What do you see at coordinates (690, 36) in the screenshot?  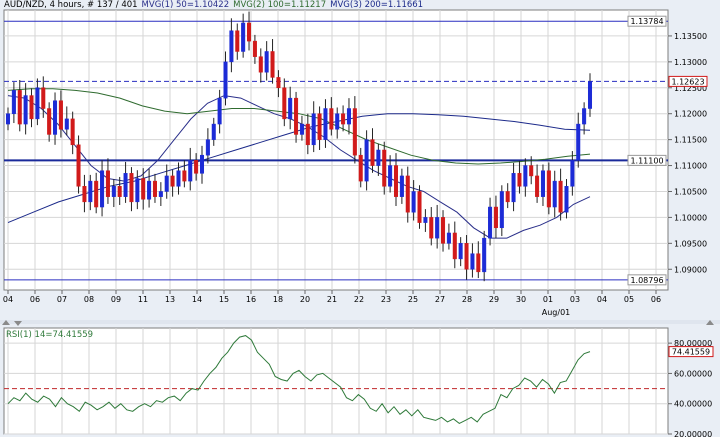 I see `price-tick-label: 1.13500` at bounding box center [690, 36].